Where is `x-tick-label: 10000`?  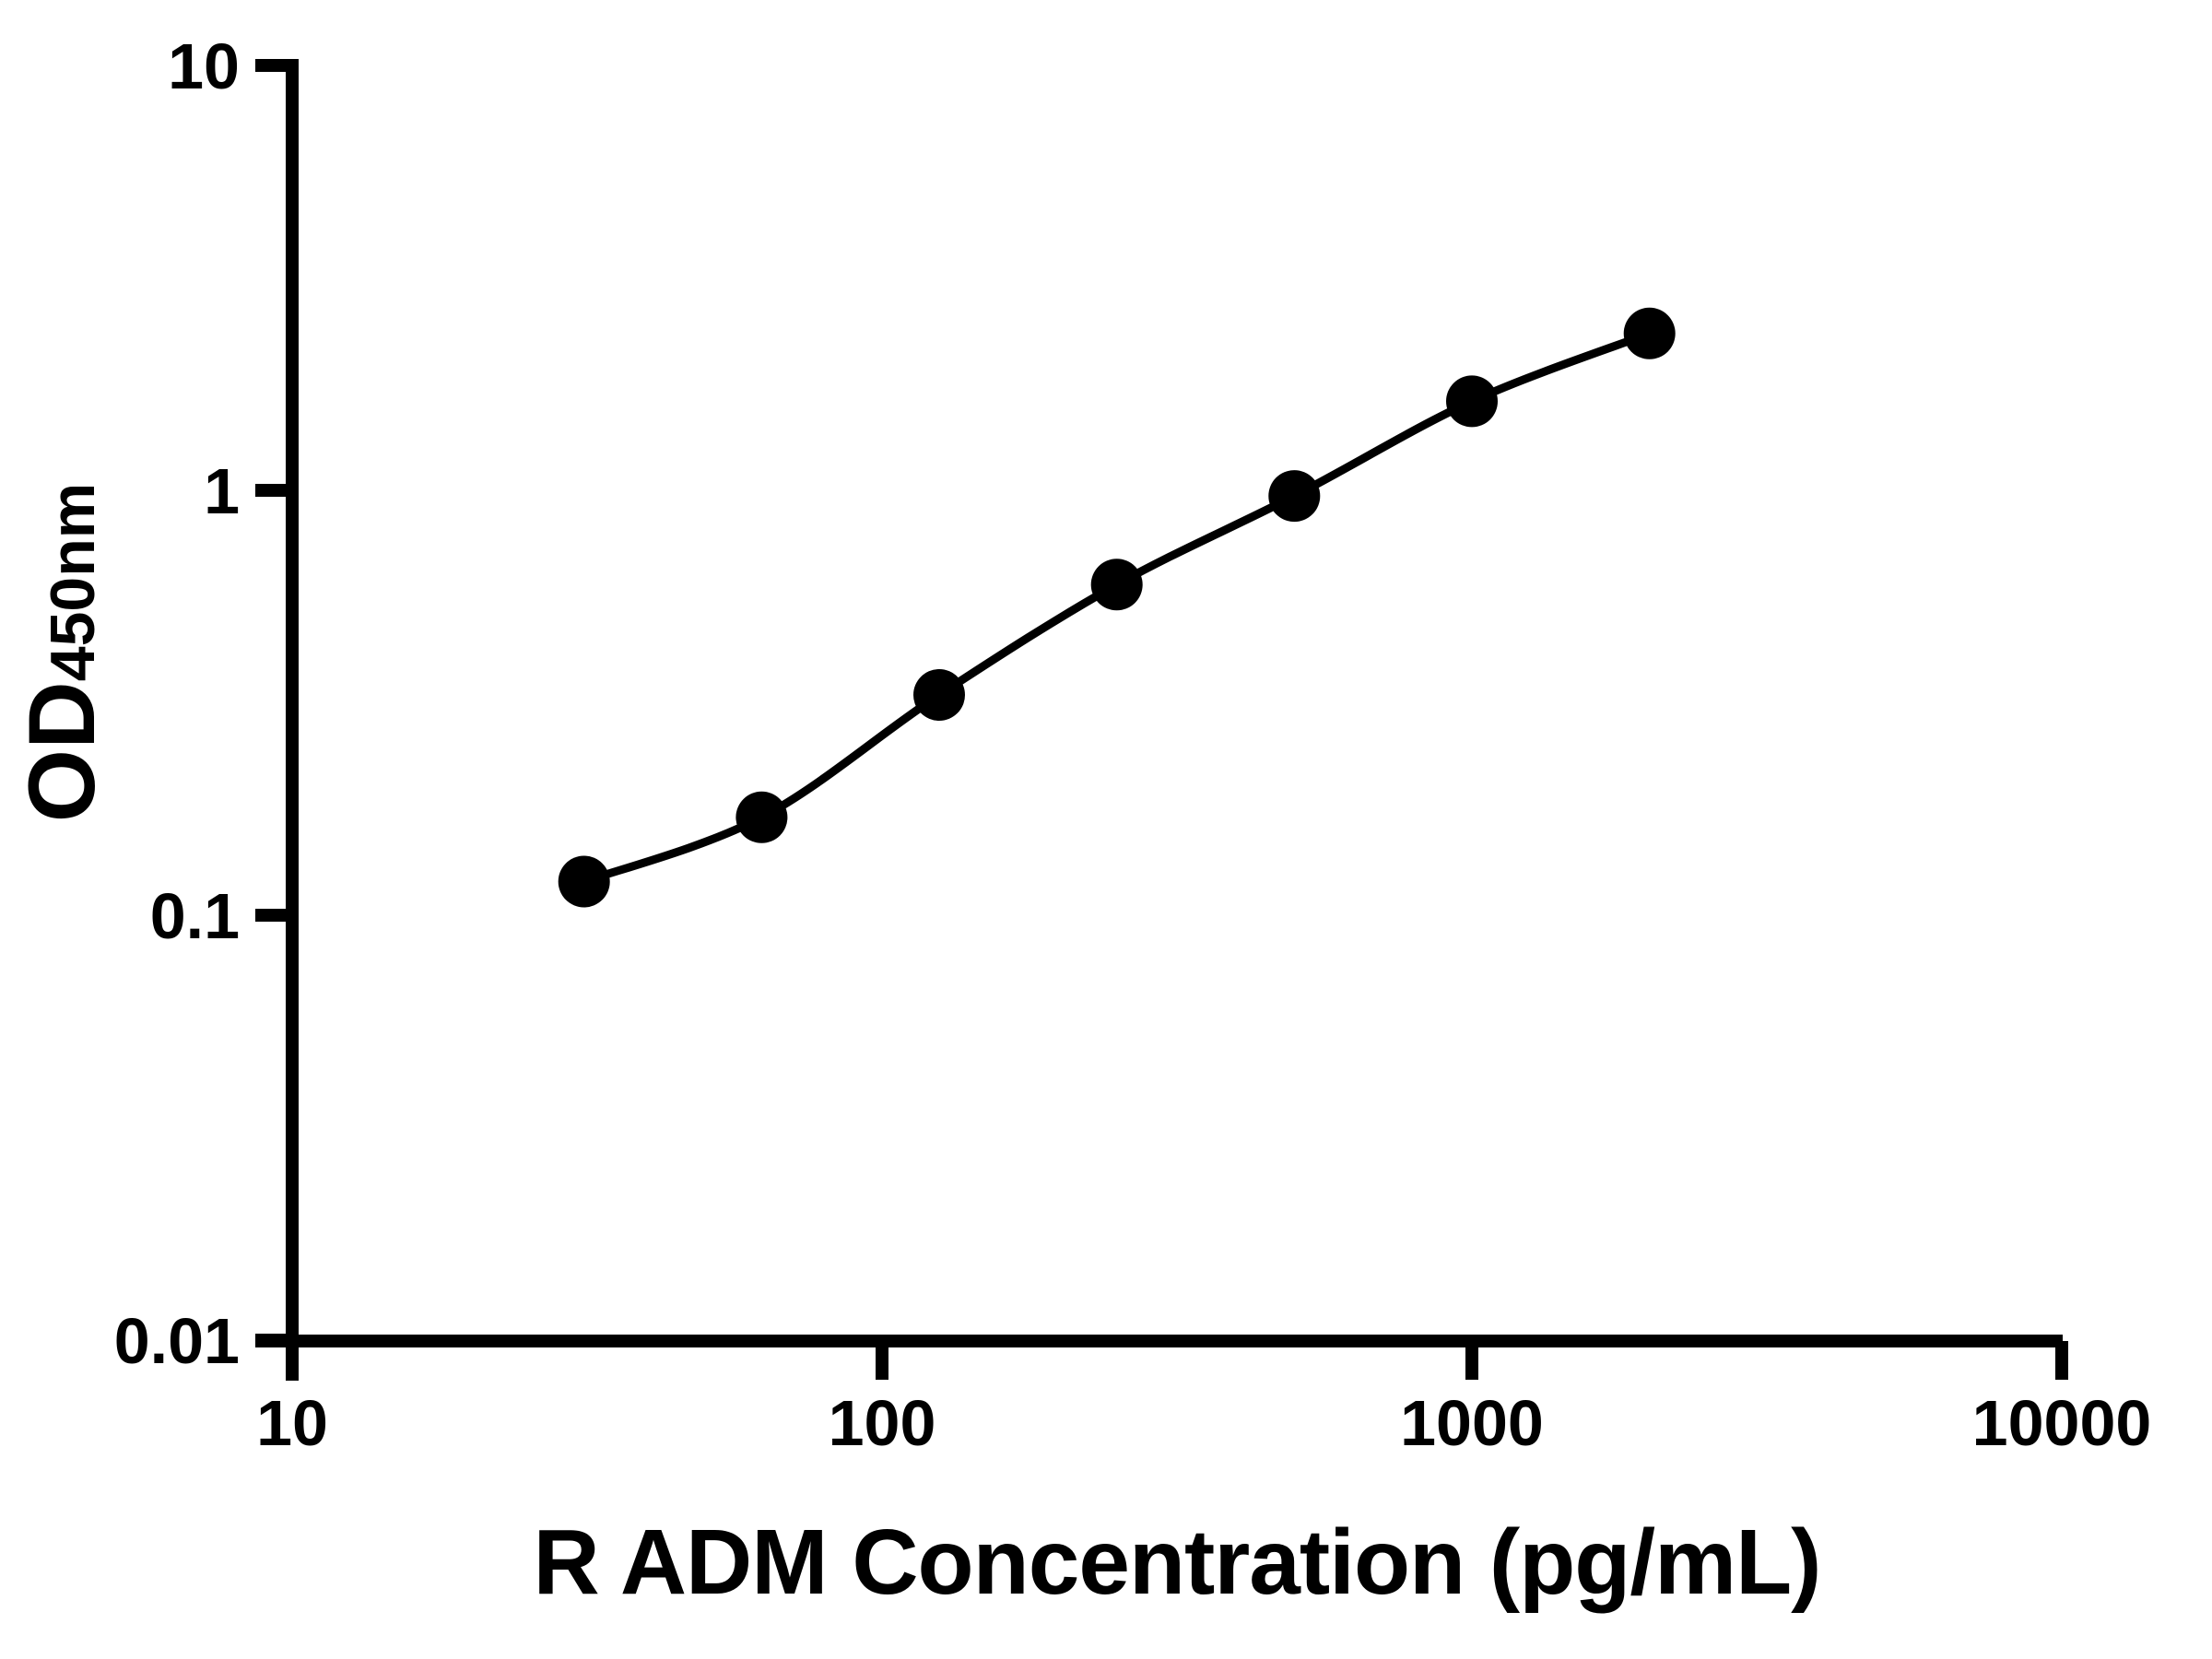
x-tick-label: 10000 is located at coordinates (2062, 1423).